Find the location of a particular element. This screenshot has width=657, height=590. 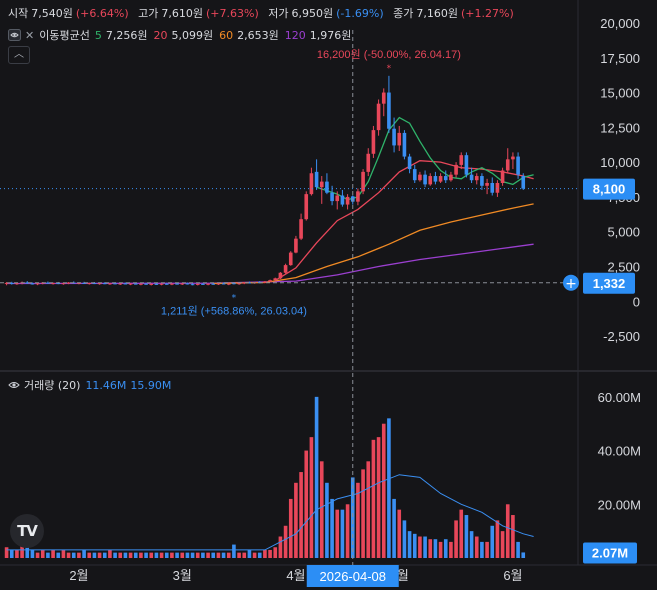

last-price-tag is located at coordinates (609, 189).